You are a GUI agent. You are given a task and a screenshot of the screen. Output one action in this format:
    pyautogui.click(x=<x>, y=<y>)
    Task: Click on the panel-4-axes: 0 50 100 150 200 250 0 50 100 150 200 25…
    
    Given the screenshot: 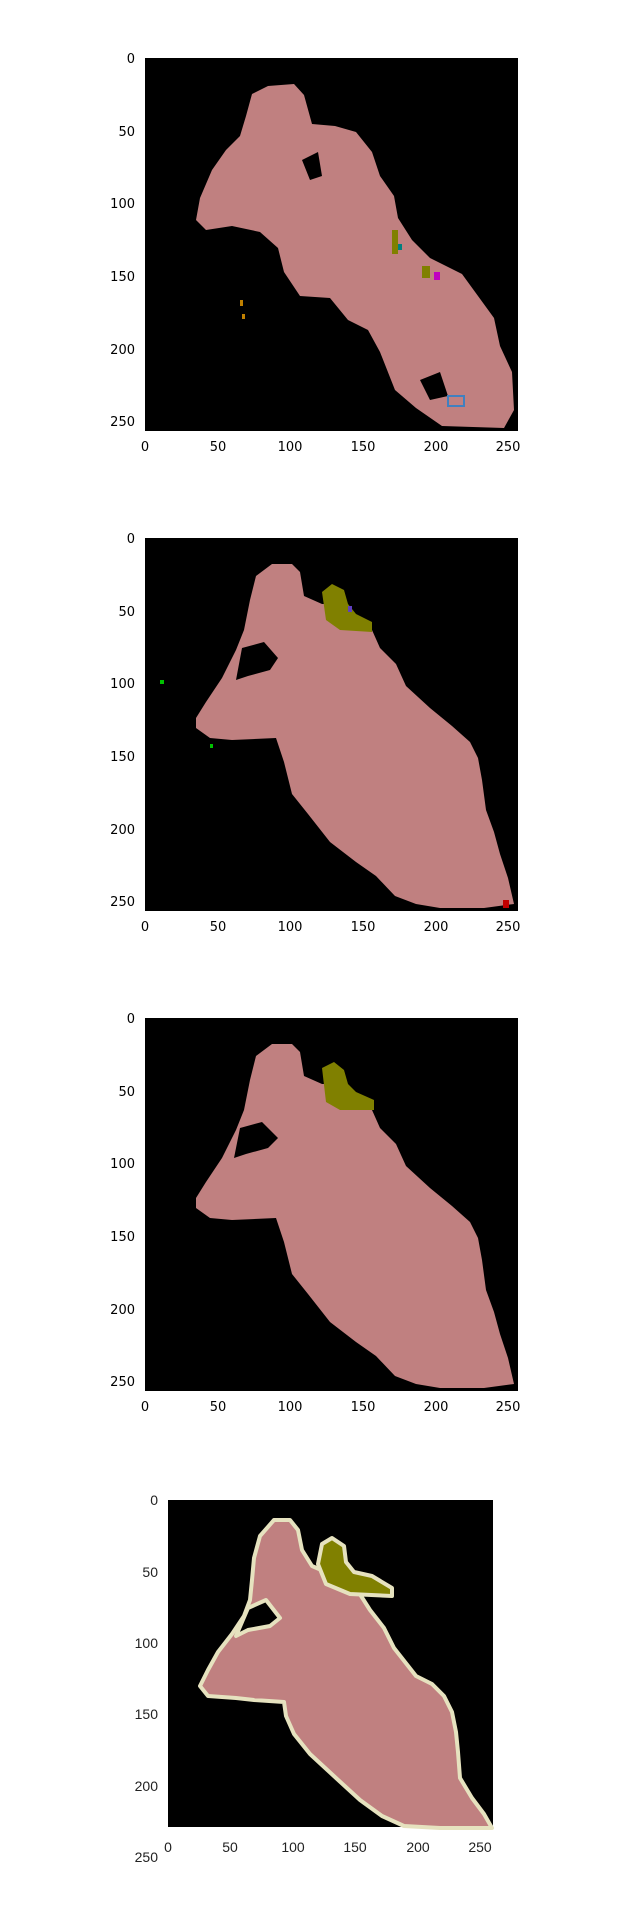 What is the action you would take?
    pyautogui.click(x=314, y=1678)
    